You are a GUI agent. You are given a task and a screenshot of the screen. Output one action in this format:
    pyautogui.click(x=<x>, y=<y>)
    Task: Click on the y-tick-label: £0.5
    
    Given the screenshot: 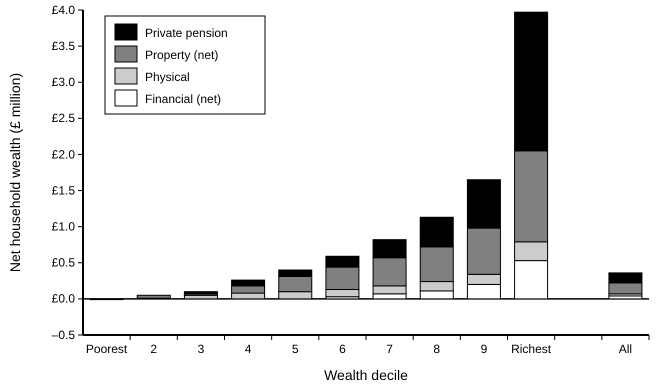 What is the action you would take?
    pyautogui.click(x=64, y=263)
    